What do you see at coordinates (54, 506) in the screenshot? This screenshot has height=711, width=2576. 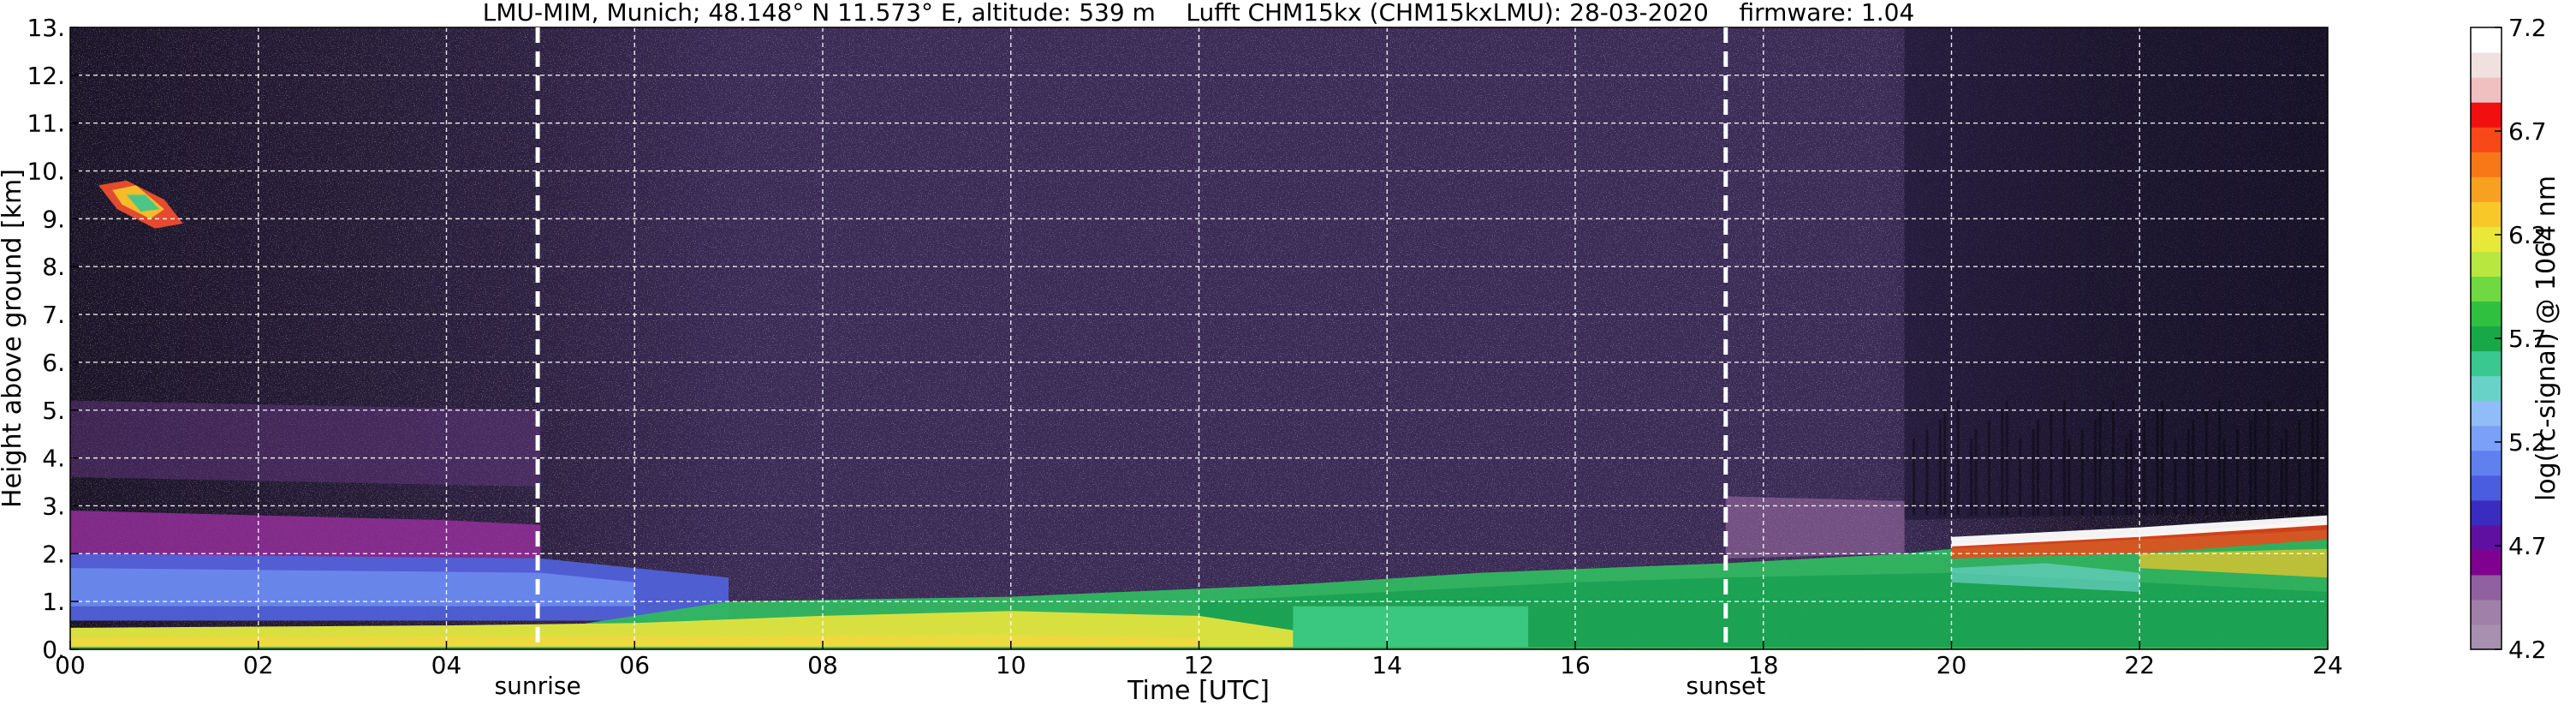 I see `y-tick-label: 3.` at bounding box center [54, 506].